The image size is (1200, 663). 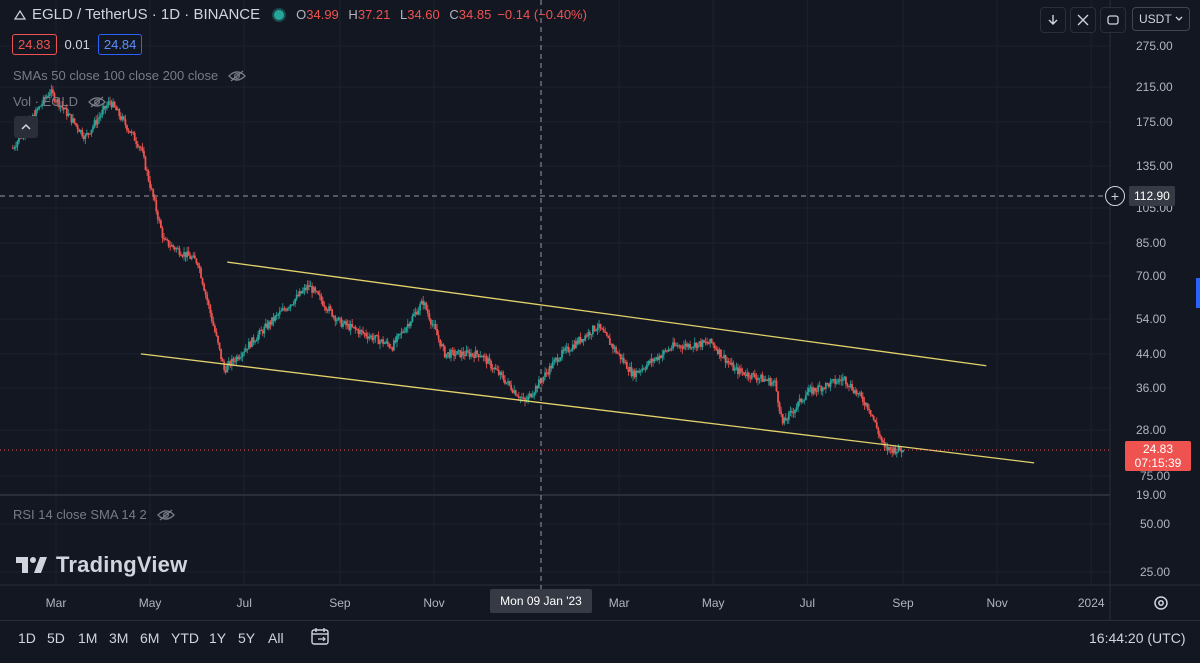 What do you see at coordinates (150, 603) in the screenshot?
I see `time-tick-label: May` at bounding box center [150, 603].